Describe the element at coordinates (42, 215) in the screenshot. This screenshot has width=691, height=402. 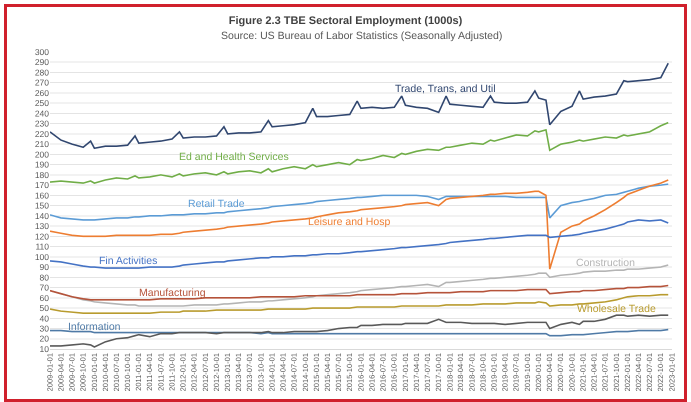
I see `y-tick-label: 140` at that location.